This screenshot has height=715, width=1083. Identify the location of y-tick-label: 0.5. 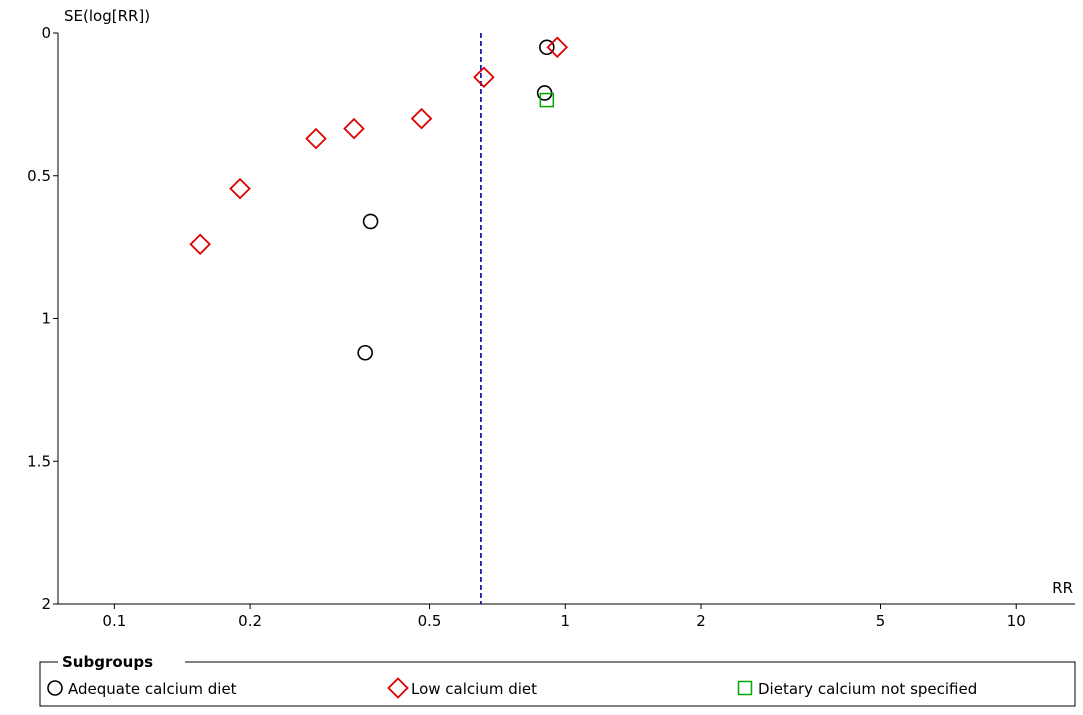
(39, 176).